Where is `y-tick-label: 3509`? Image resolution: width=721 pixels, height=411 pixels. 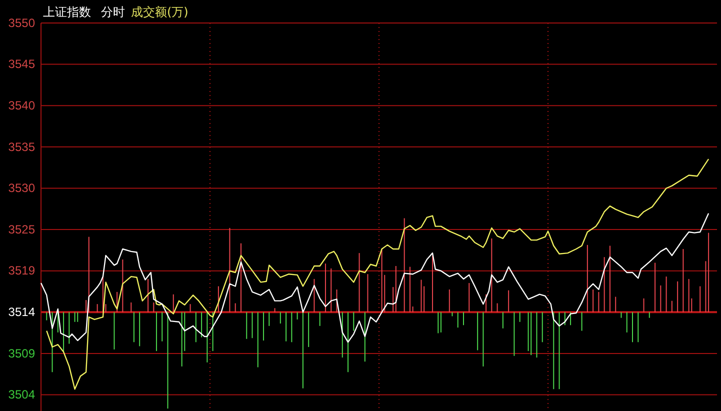
y-tick-label: 3509 is located at coordinates (22, 353).